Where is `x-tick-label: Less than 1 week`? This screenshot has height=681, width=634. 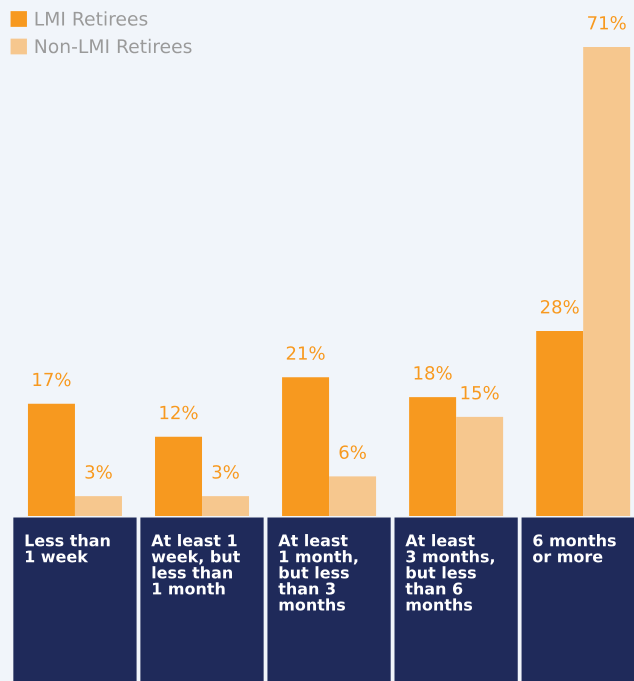 x-tick-label: Less than 1 week is located at coordinates (68, 548).